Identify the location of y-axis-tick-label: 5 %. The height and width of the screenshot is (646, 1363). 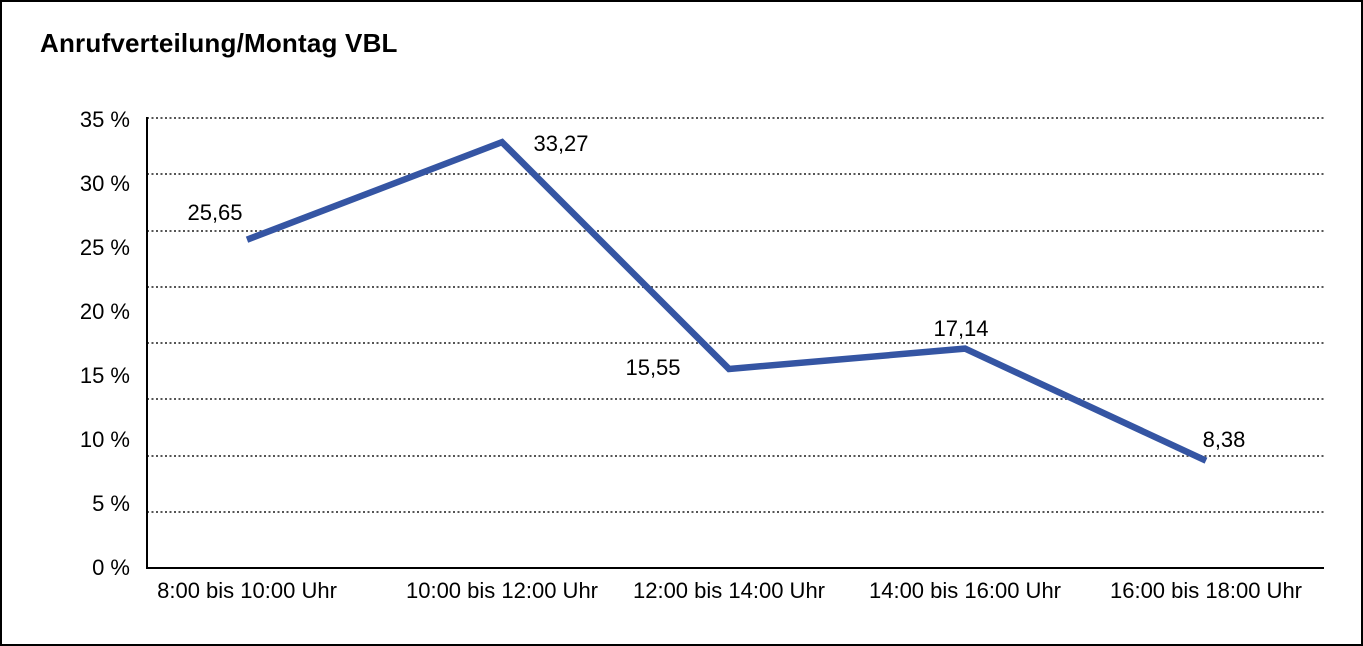
(111, 503).